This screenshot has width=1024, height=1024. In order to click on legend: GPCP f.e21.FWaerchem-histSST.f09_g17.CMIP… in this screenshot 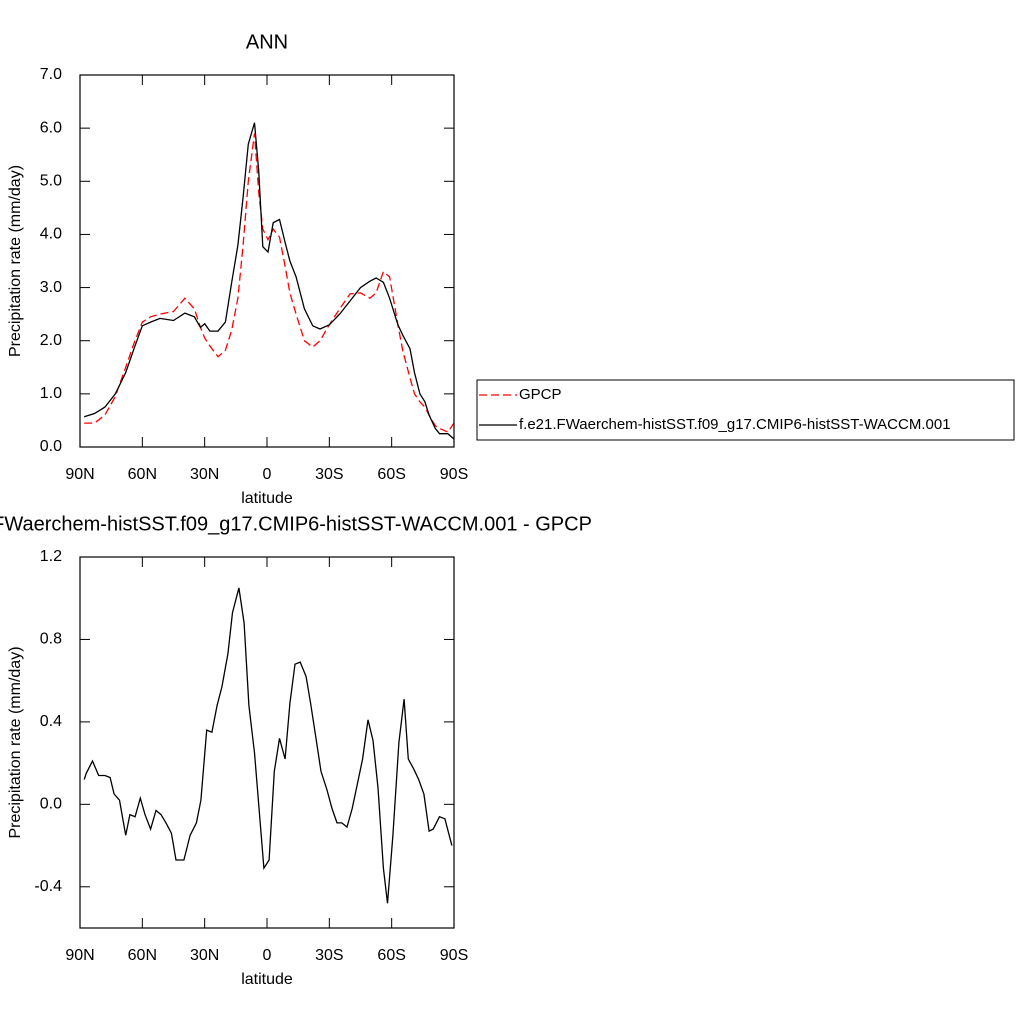, I will do `click(745, 410)`.